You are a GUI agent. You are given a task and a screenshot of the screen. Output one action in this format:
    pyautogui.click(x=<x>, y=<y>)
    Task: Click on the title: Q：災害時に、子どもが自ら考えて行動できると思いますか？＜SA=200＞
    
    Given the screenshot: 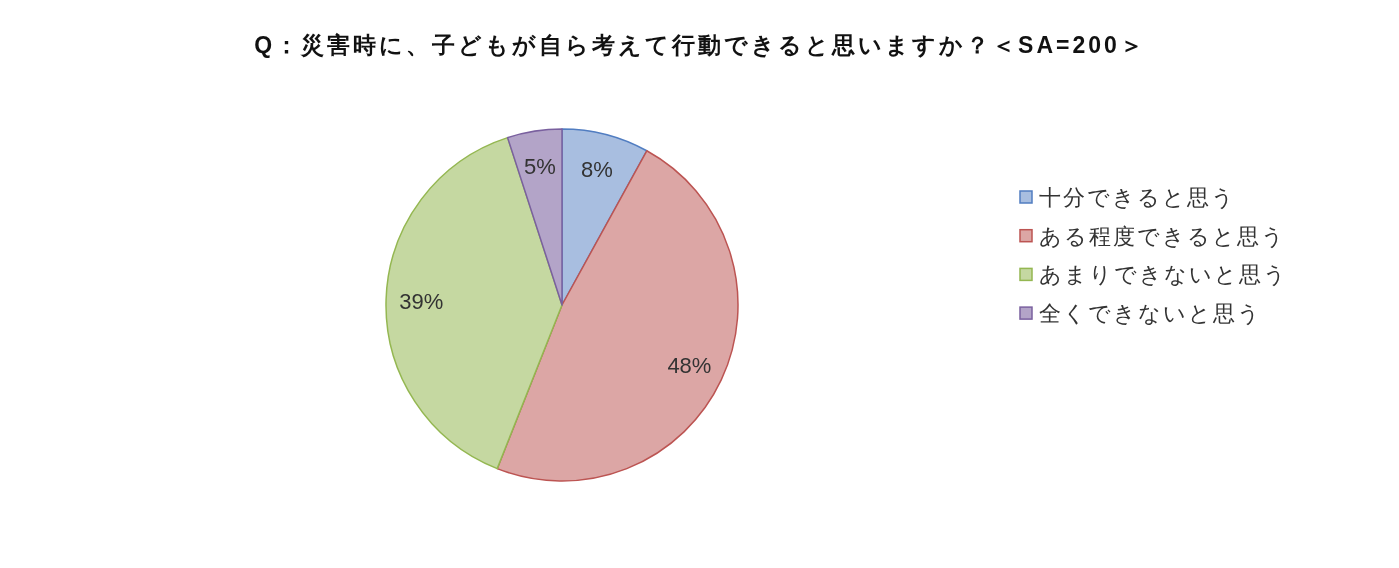 What is the action you would take?
    pyautogui.click(x=700, y=45)
    